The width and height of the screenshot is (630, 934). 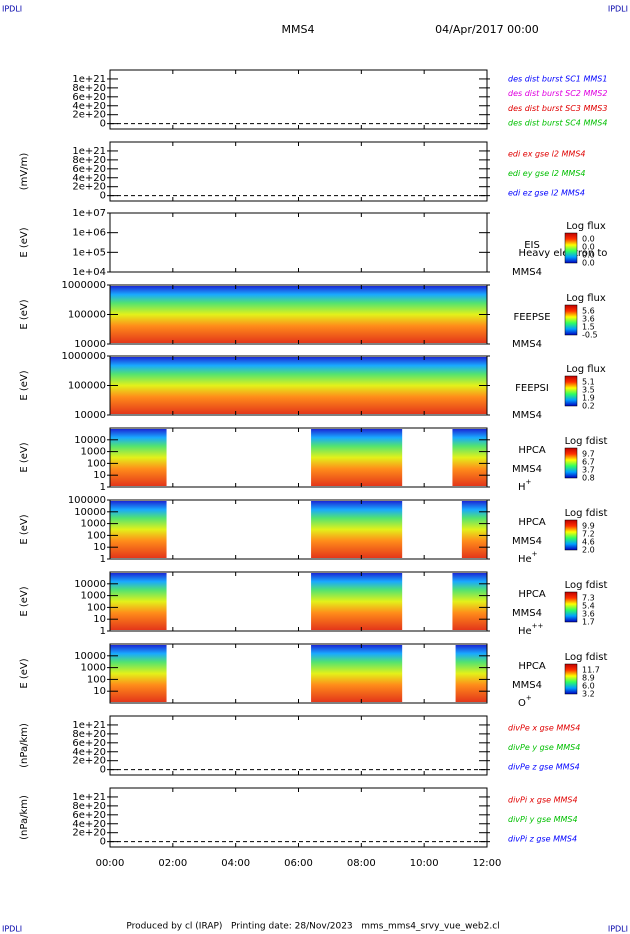 What do you see at coordinates (588, 382) in the screenshot?
I see `colorbar-tick-label: 5.1` at bounding box center [588, 382].